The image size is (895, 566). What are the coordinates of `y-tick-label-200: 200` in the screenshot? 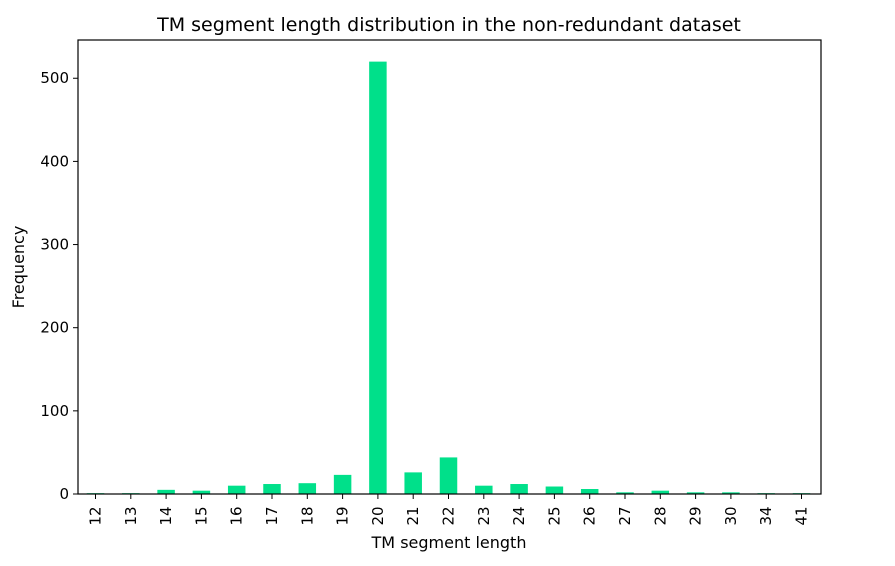 It's located at (54, 328).